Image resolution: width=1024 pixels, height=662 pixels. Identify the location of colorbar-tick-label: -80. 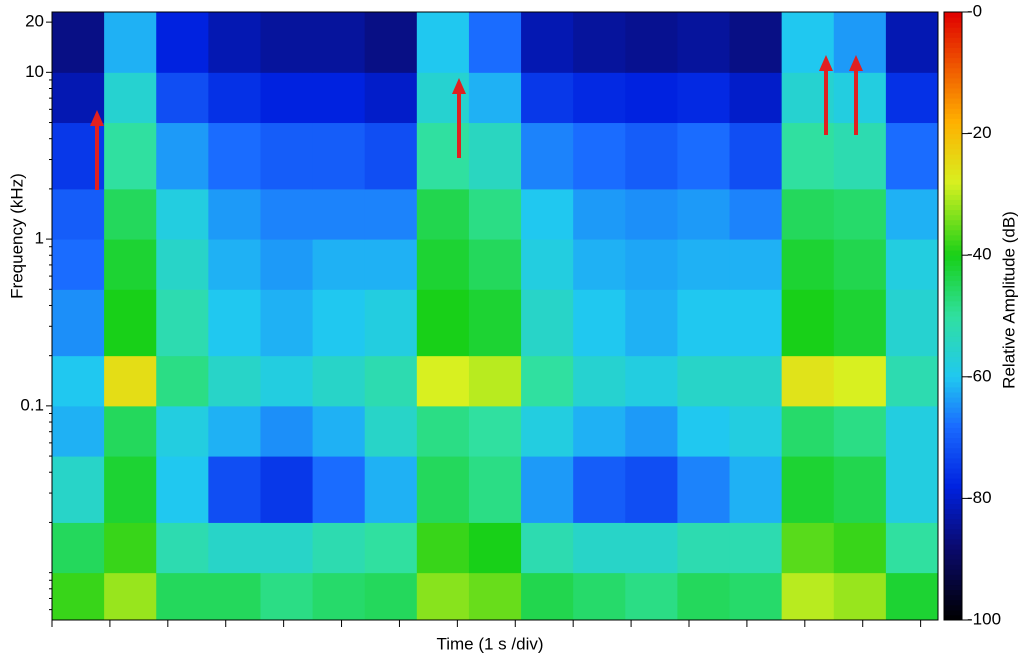
(979, 497).